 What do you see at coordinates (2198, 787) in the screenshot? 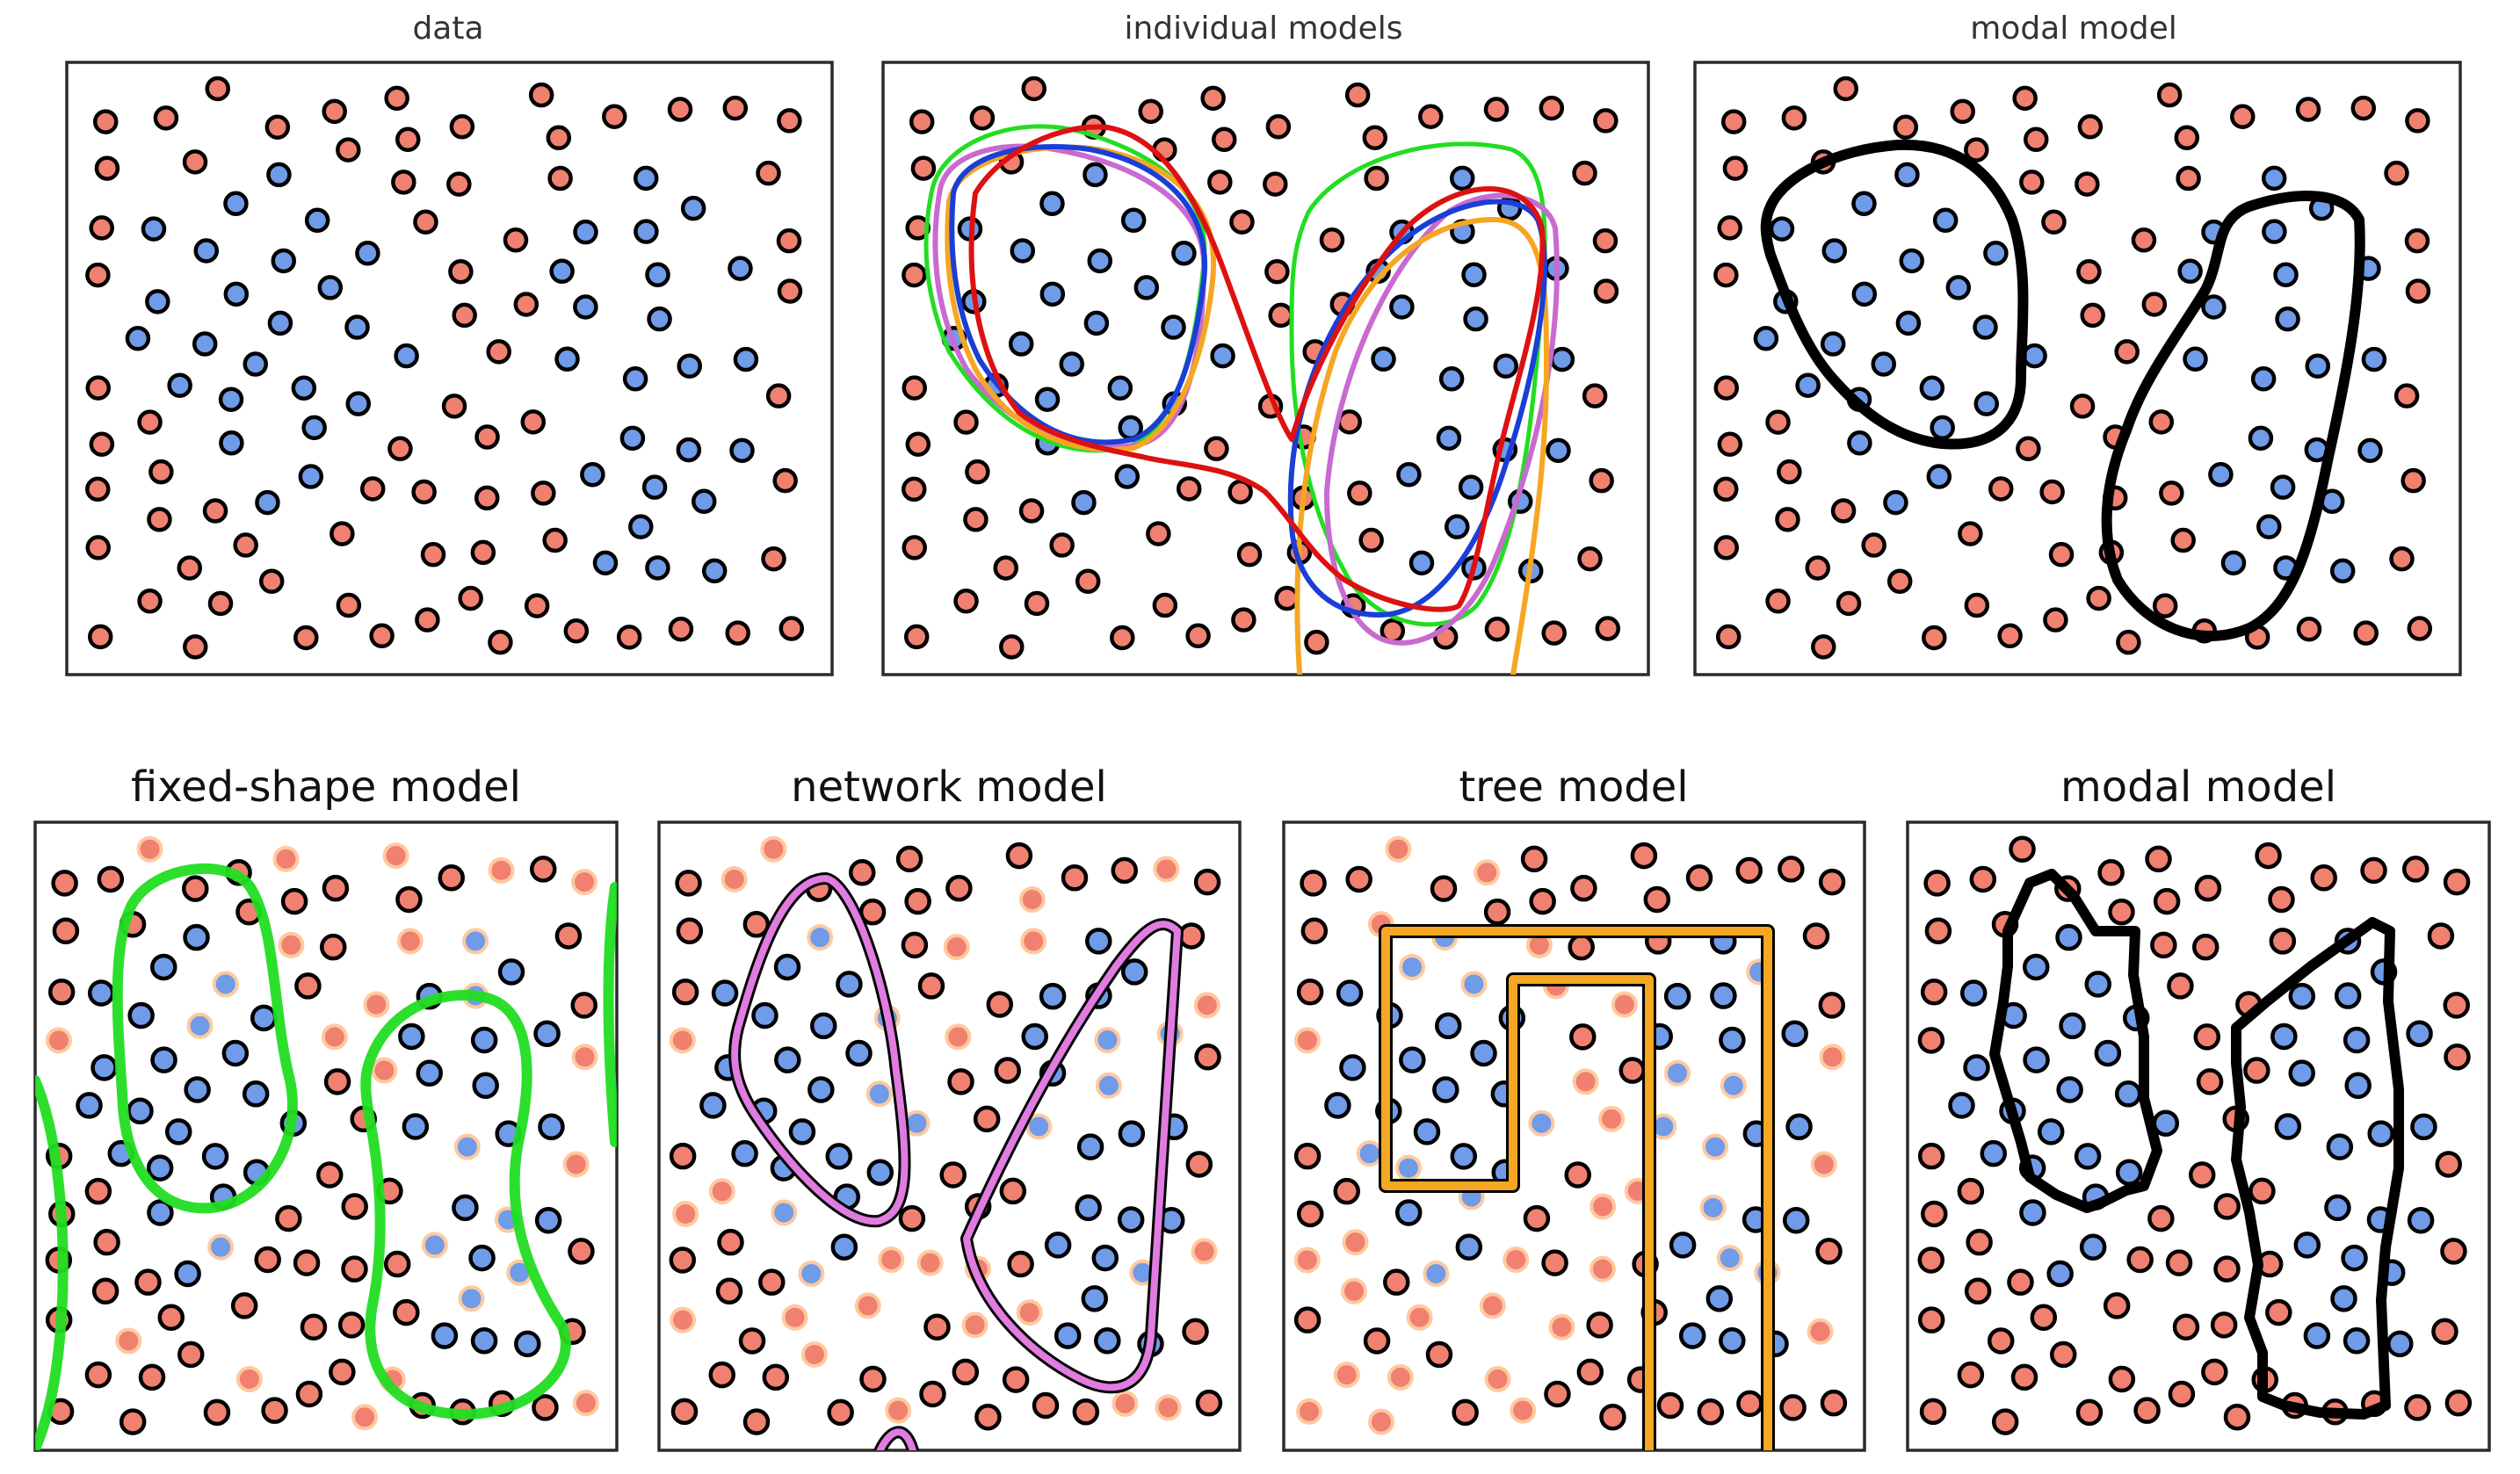
I see `panel-title-modal-model-bottom: modal model` at bounding box center [2198, 787].